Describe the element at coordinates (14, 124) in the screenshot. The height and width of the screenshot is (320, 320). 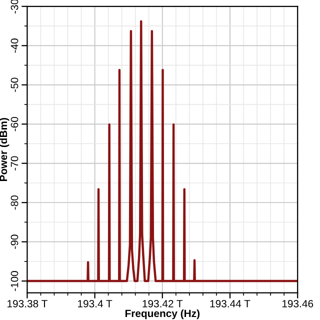
I see `y-tick-label: -60` at that location.